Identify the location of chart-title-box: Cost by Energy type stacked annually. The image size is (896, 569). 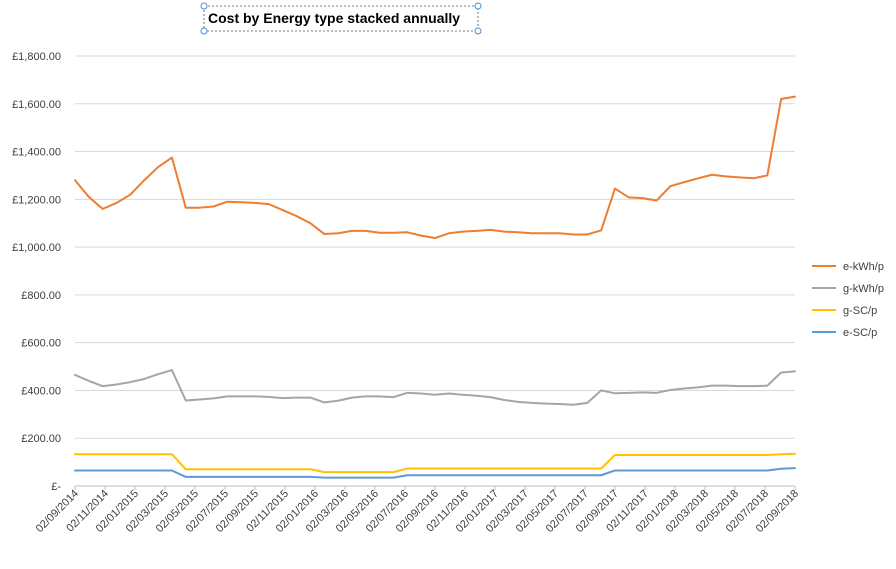
(341, 18).